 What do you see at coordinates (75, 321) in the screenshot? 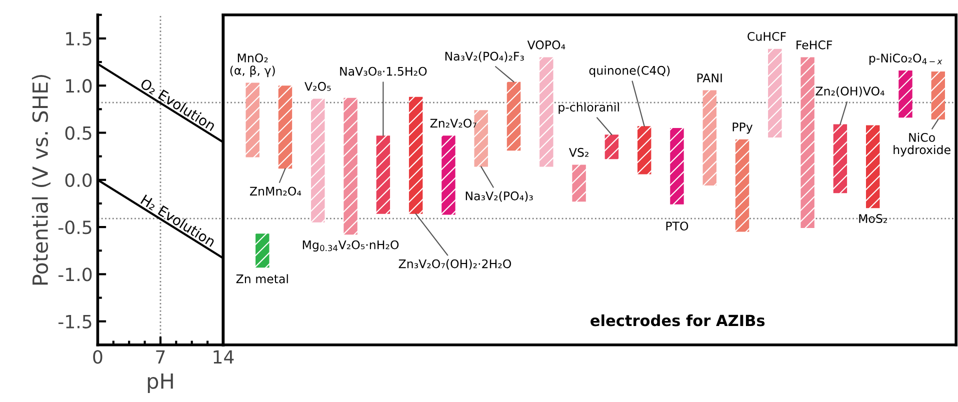
I see `y-tick-label: -1.5` at bounding box center [75, 321].